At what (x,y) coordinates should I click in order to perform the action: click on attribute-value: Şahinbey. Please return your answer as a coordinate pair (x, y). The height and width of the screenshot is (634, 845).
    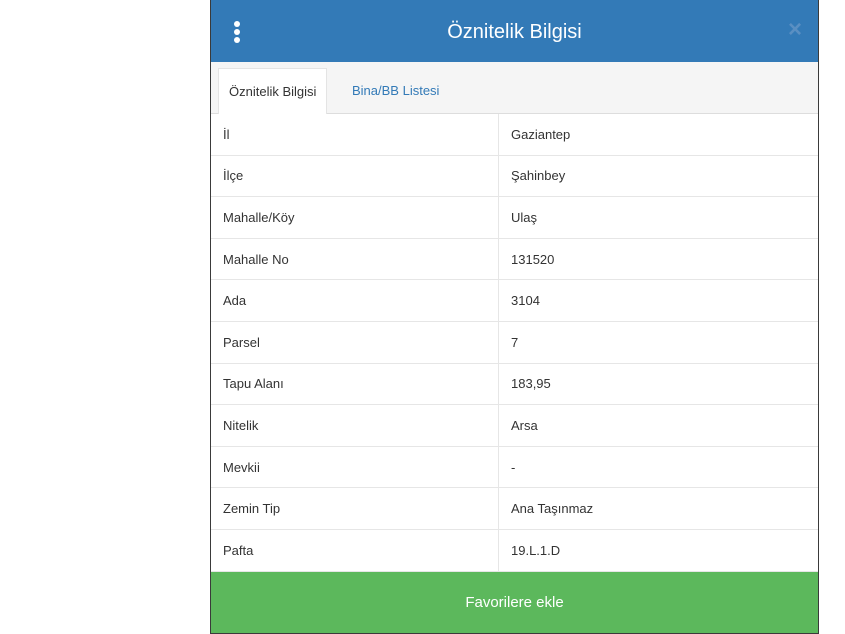
    Looking at the image, I should click on (658, 176).